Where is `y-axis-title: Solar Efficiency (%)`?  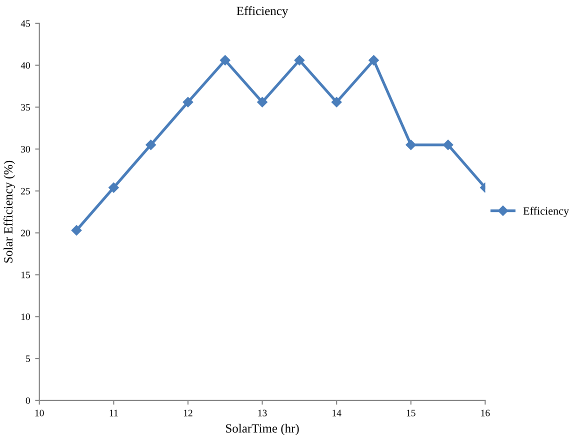
y-axis-title: Solar Efficiency (%) is located at coordinates (10, 211).